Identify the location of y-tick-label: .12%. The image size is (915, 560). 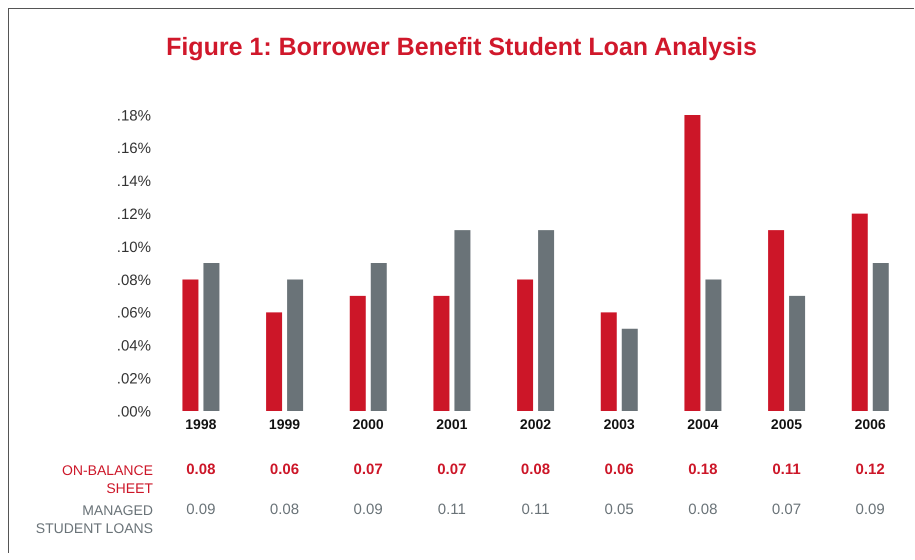
(133, 214).